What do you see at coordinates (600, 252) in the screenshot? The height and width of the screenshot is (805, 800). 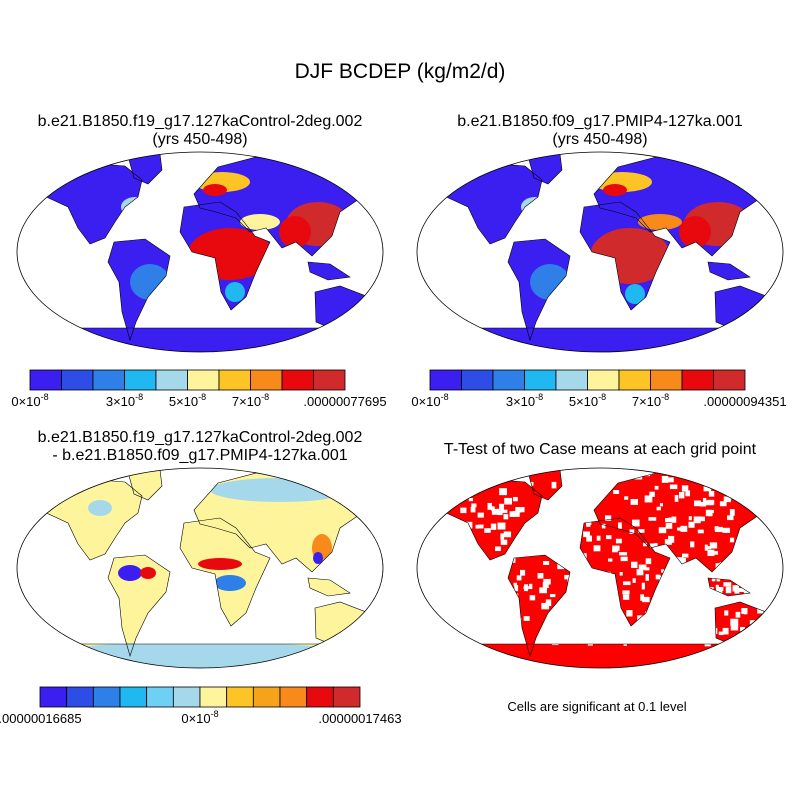 I see `map-border` at bounding box center [600, 252].